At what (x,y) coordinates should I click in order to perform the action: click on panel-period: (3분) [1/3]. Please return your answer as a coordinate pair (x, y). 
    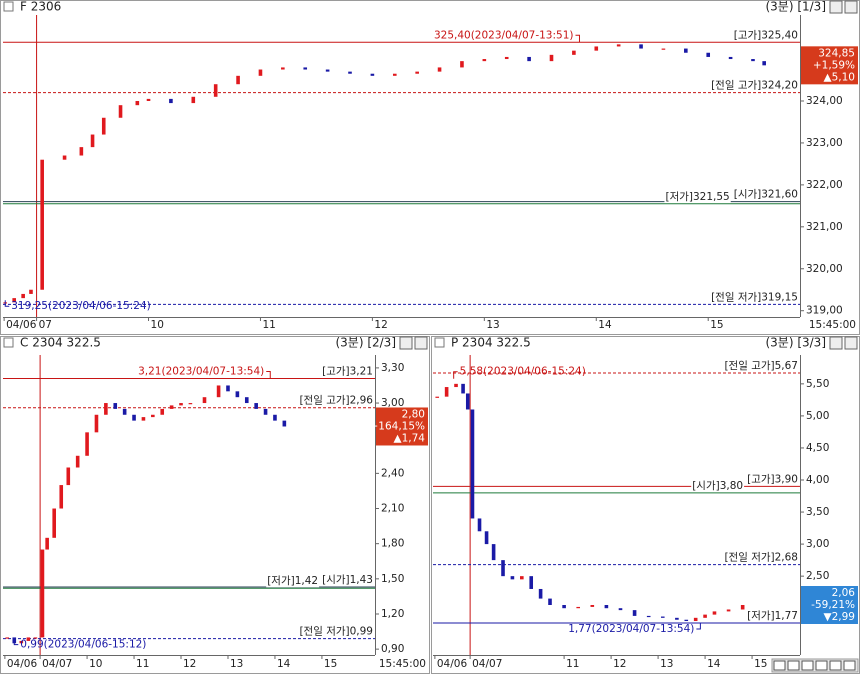
    Looking at the image, I should click on (795, 7).